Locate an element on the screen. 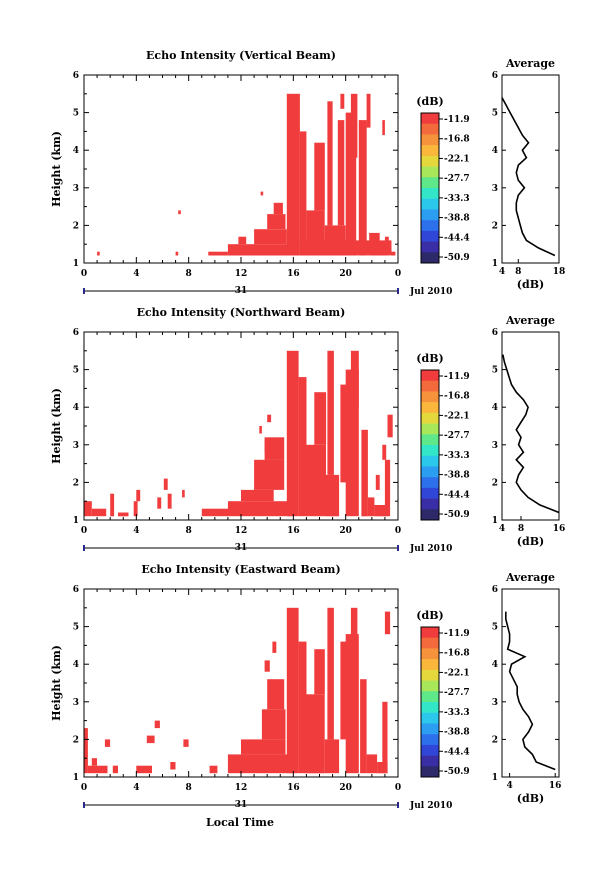 Image resolution: width=614 pixels, height=875 pixels. day-label: 31 is located at coordinates (241, 548).